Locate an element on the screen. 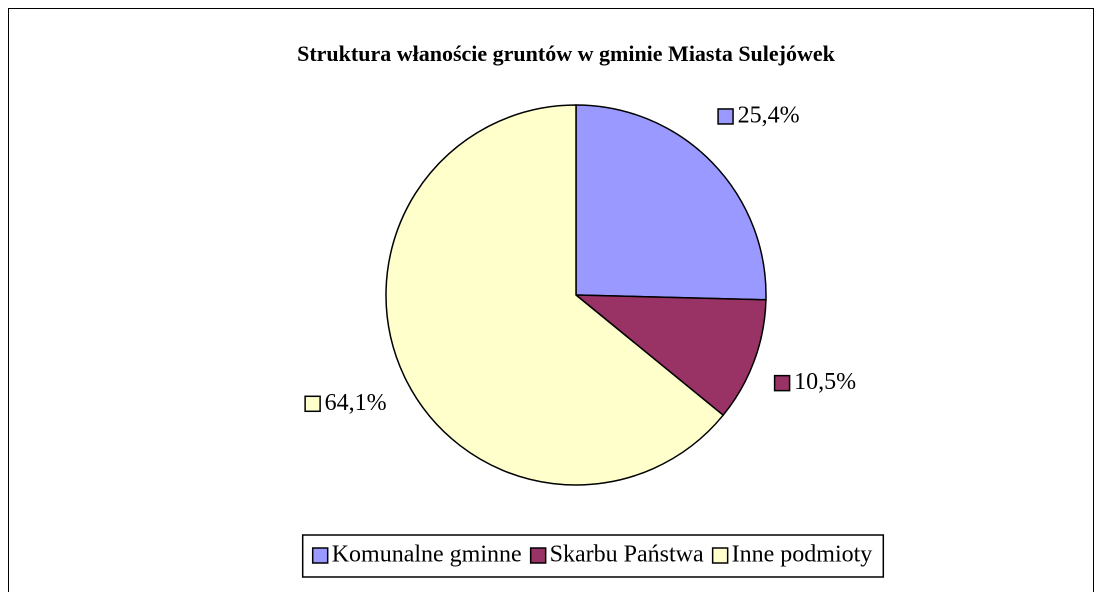 Image resolution: width=1102 pixels, height=592 pixels. data-label: 64,1% is located at coordinates (345, 403).